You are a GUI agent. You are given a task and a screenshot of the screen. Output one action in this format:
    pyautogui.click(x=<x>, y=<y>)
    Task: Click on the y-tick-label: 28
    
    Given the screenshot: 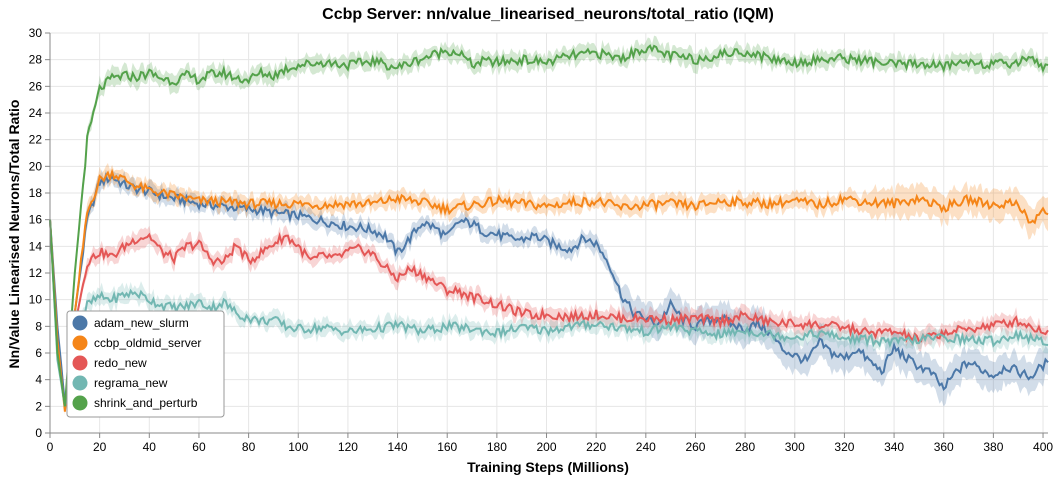 What is the action you would take?
    pyautogui.click(x=36, y=60)
    